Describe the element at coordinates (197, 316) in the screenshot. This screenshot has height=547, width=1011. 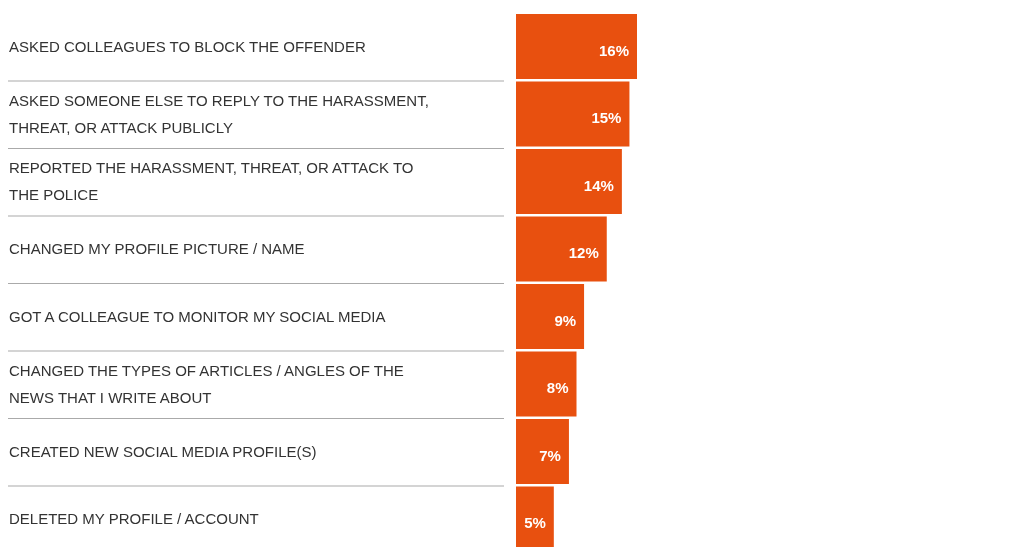
I see `y-tick-label: GOT A COLLEAGUE TO MONITOR MY SOCIAL MEDIA` at that location.